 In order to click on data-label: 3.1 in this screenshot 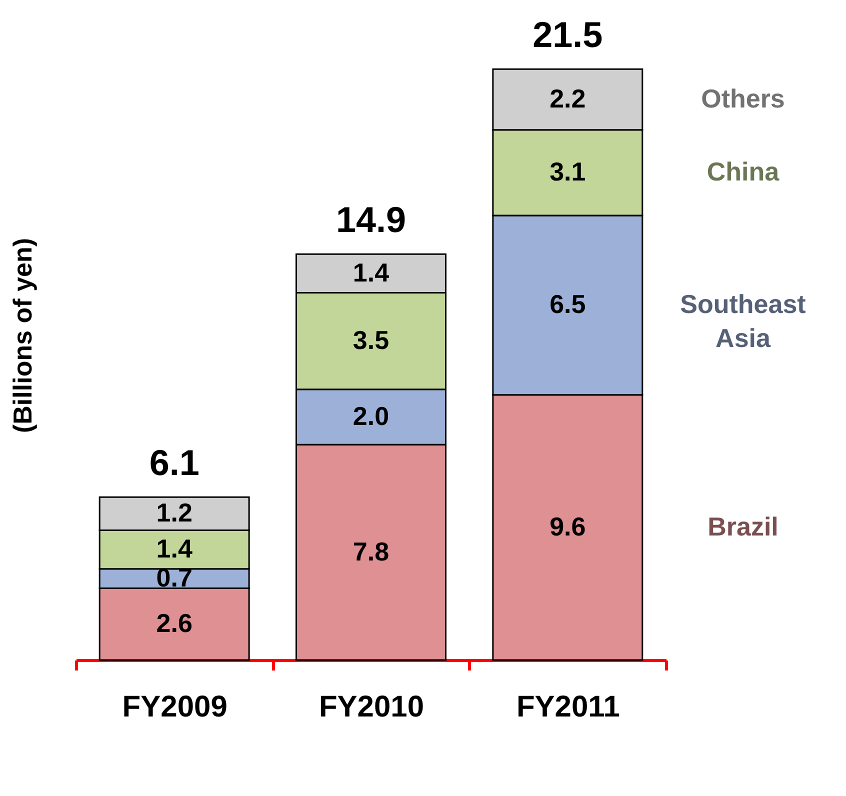, I will do `click(568, 171)`.